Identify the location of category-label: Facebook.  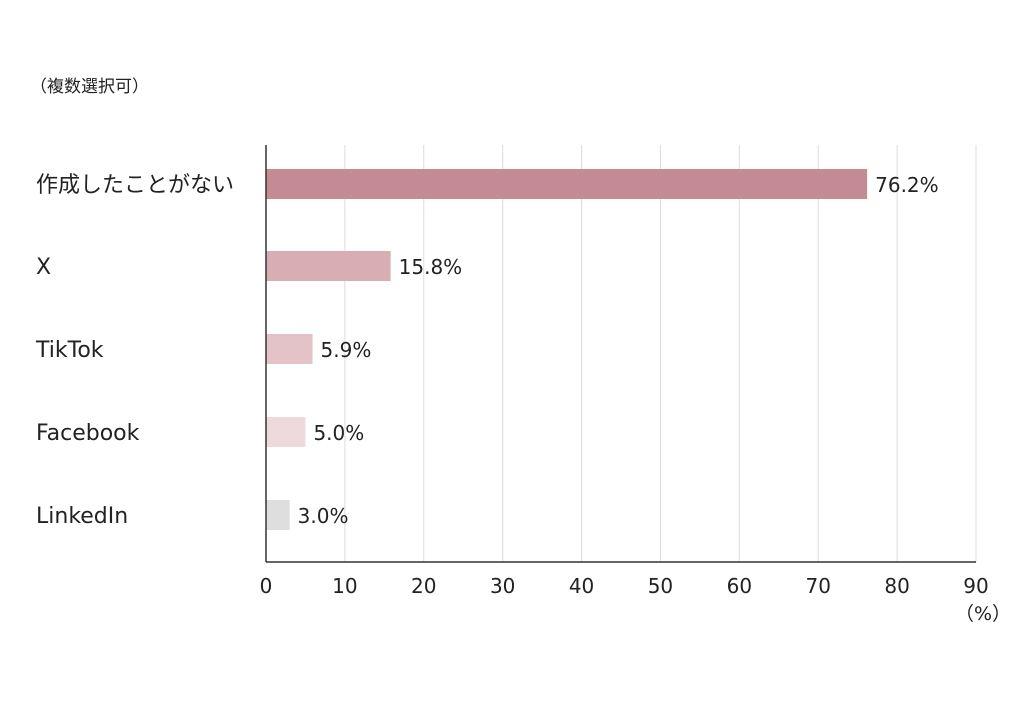
(88, 433).